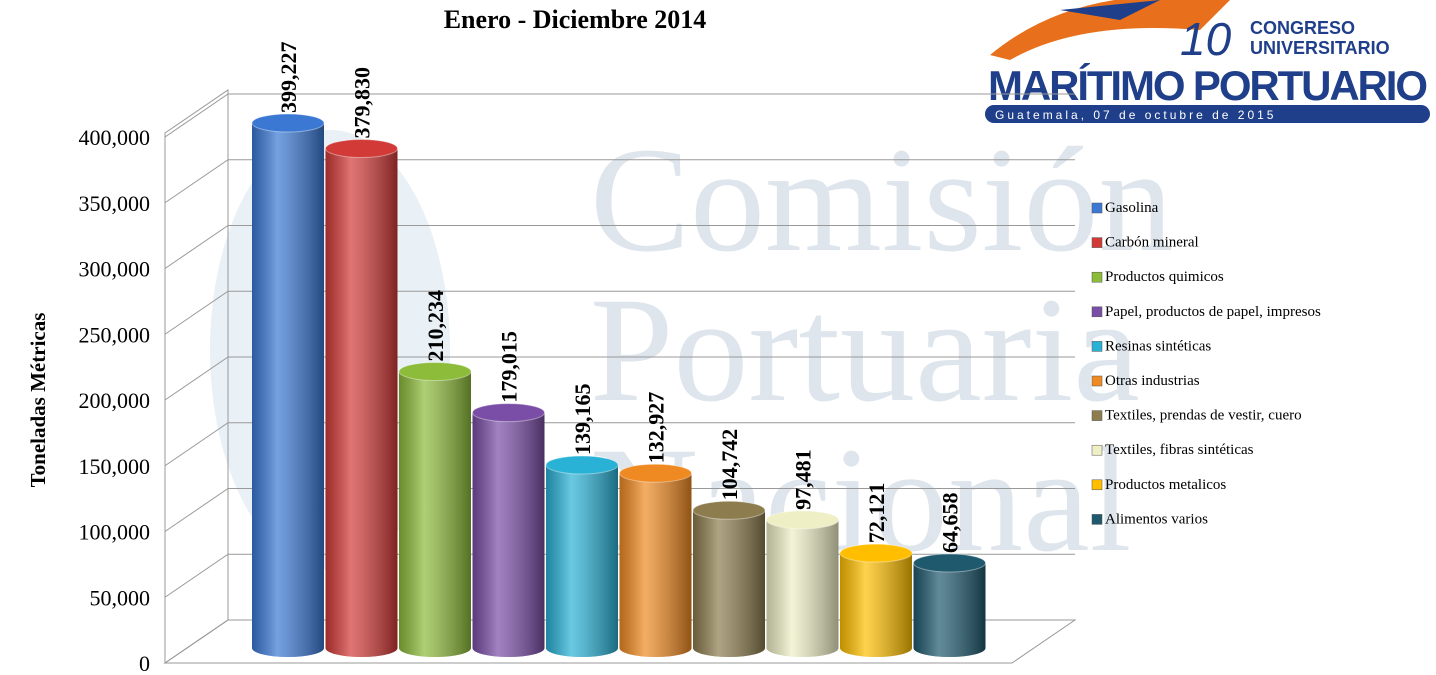 The height and width of the screenshot is (675, 1436). Describe the element at coordinates (1165, 485) in the screenshot. I see `legend-label: Productos metalicos` at that location.